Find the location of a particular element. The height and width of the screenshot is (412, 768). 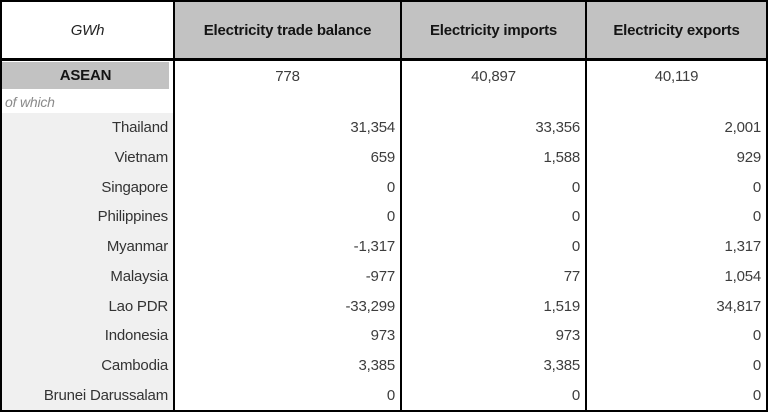

summary-label: ASEAN is located at coordinates (85, 75).